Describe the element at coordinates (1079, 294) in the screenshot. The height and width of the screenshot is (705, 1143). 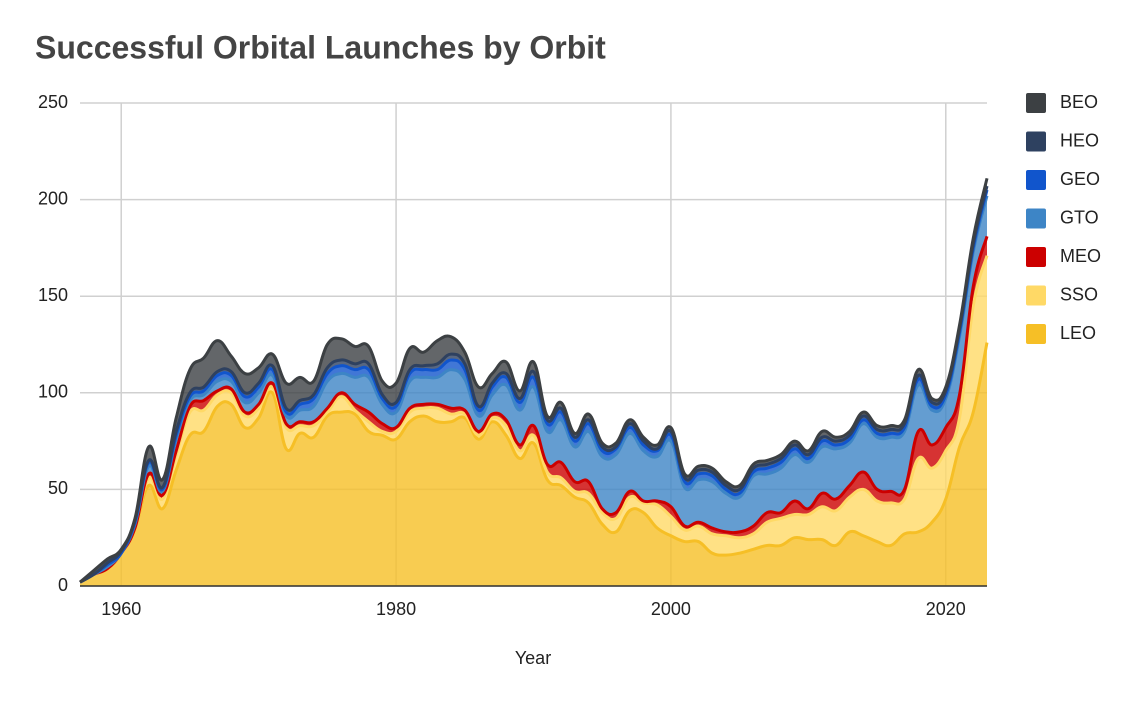
I see `legend-label: SSO` at that location.